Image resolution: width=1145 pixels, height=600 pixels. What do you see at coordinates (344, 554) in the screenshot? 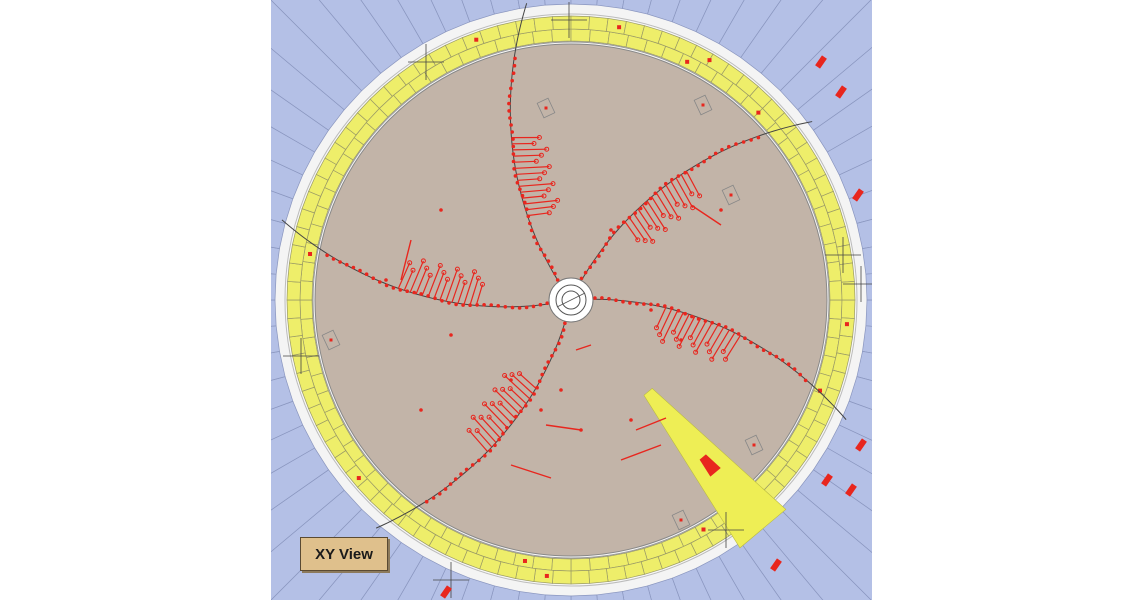
I see `view-label: XY View` at bounding box center [344, 554].